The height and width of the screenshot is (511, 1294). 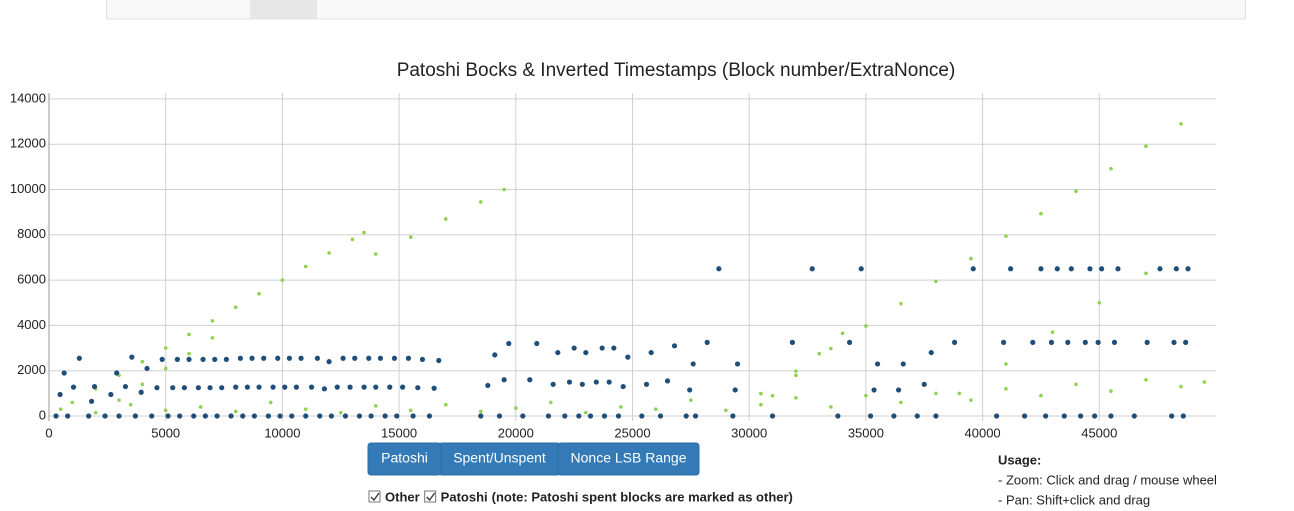 I want to click on y-tick-label: 10000, so click(x=28, y=188).